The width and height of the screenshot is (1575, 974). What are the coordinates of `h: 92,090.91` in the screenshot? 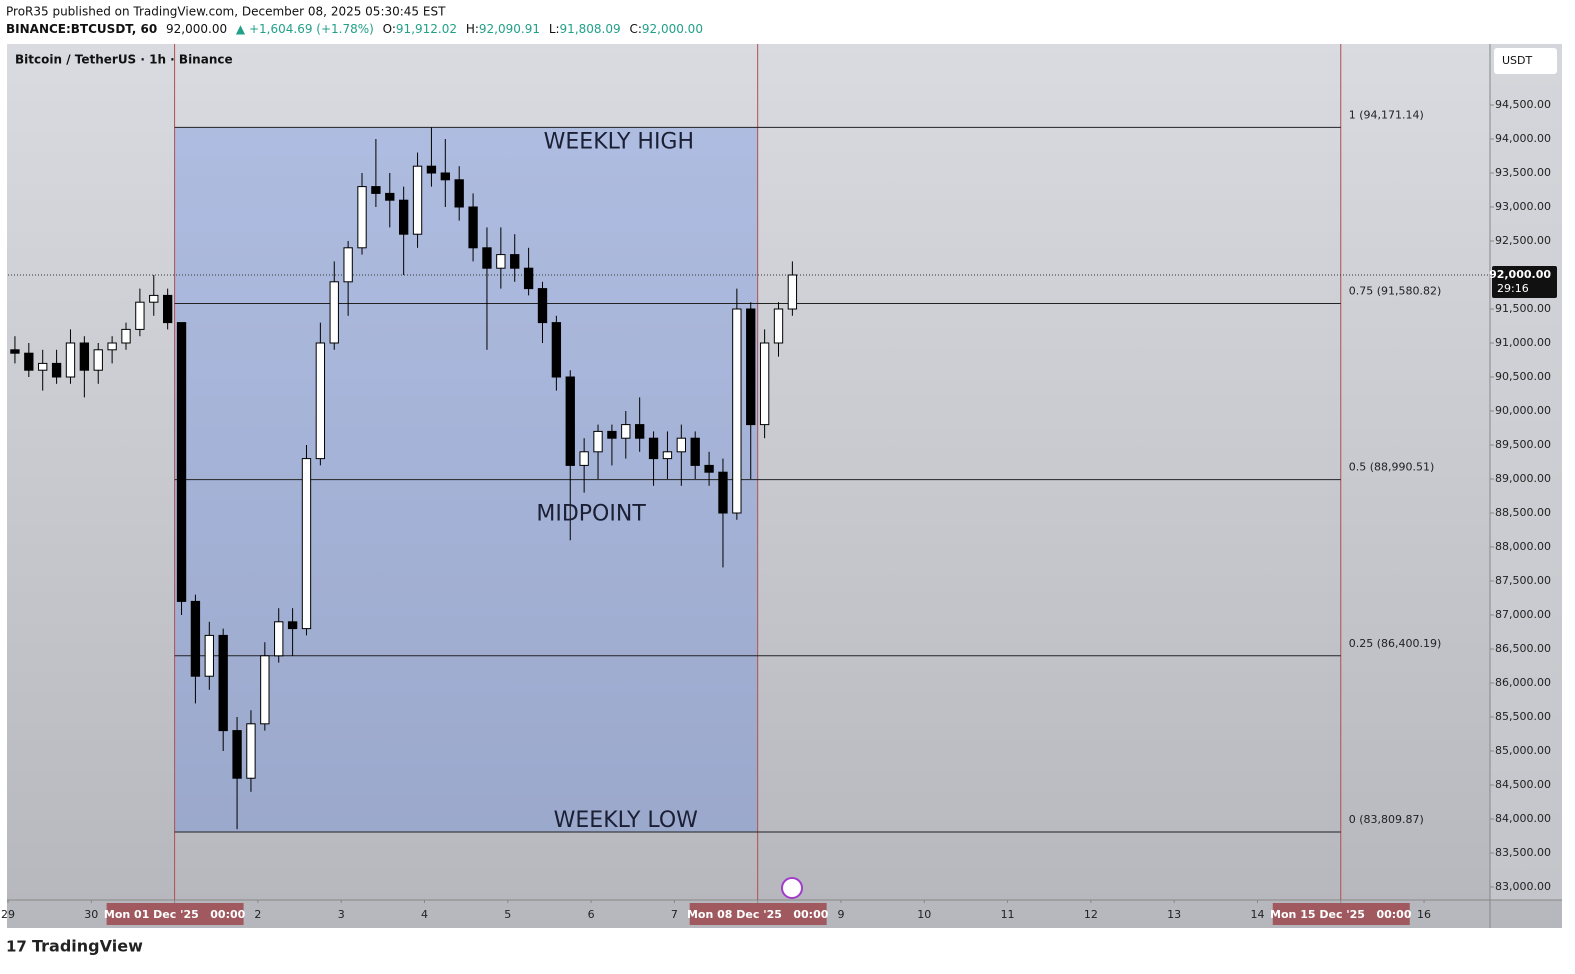 It's located at (509, 29).